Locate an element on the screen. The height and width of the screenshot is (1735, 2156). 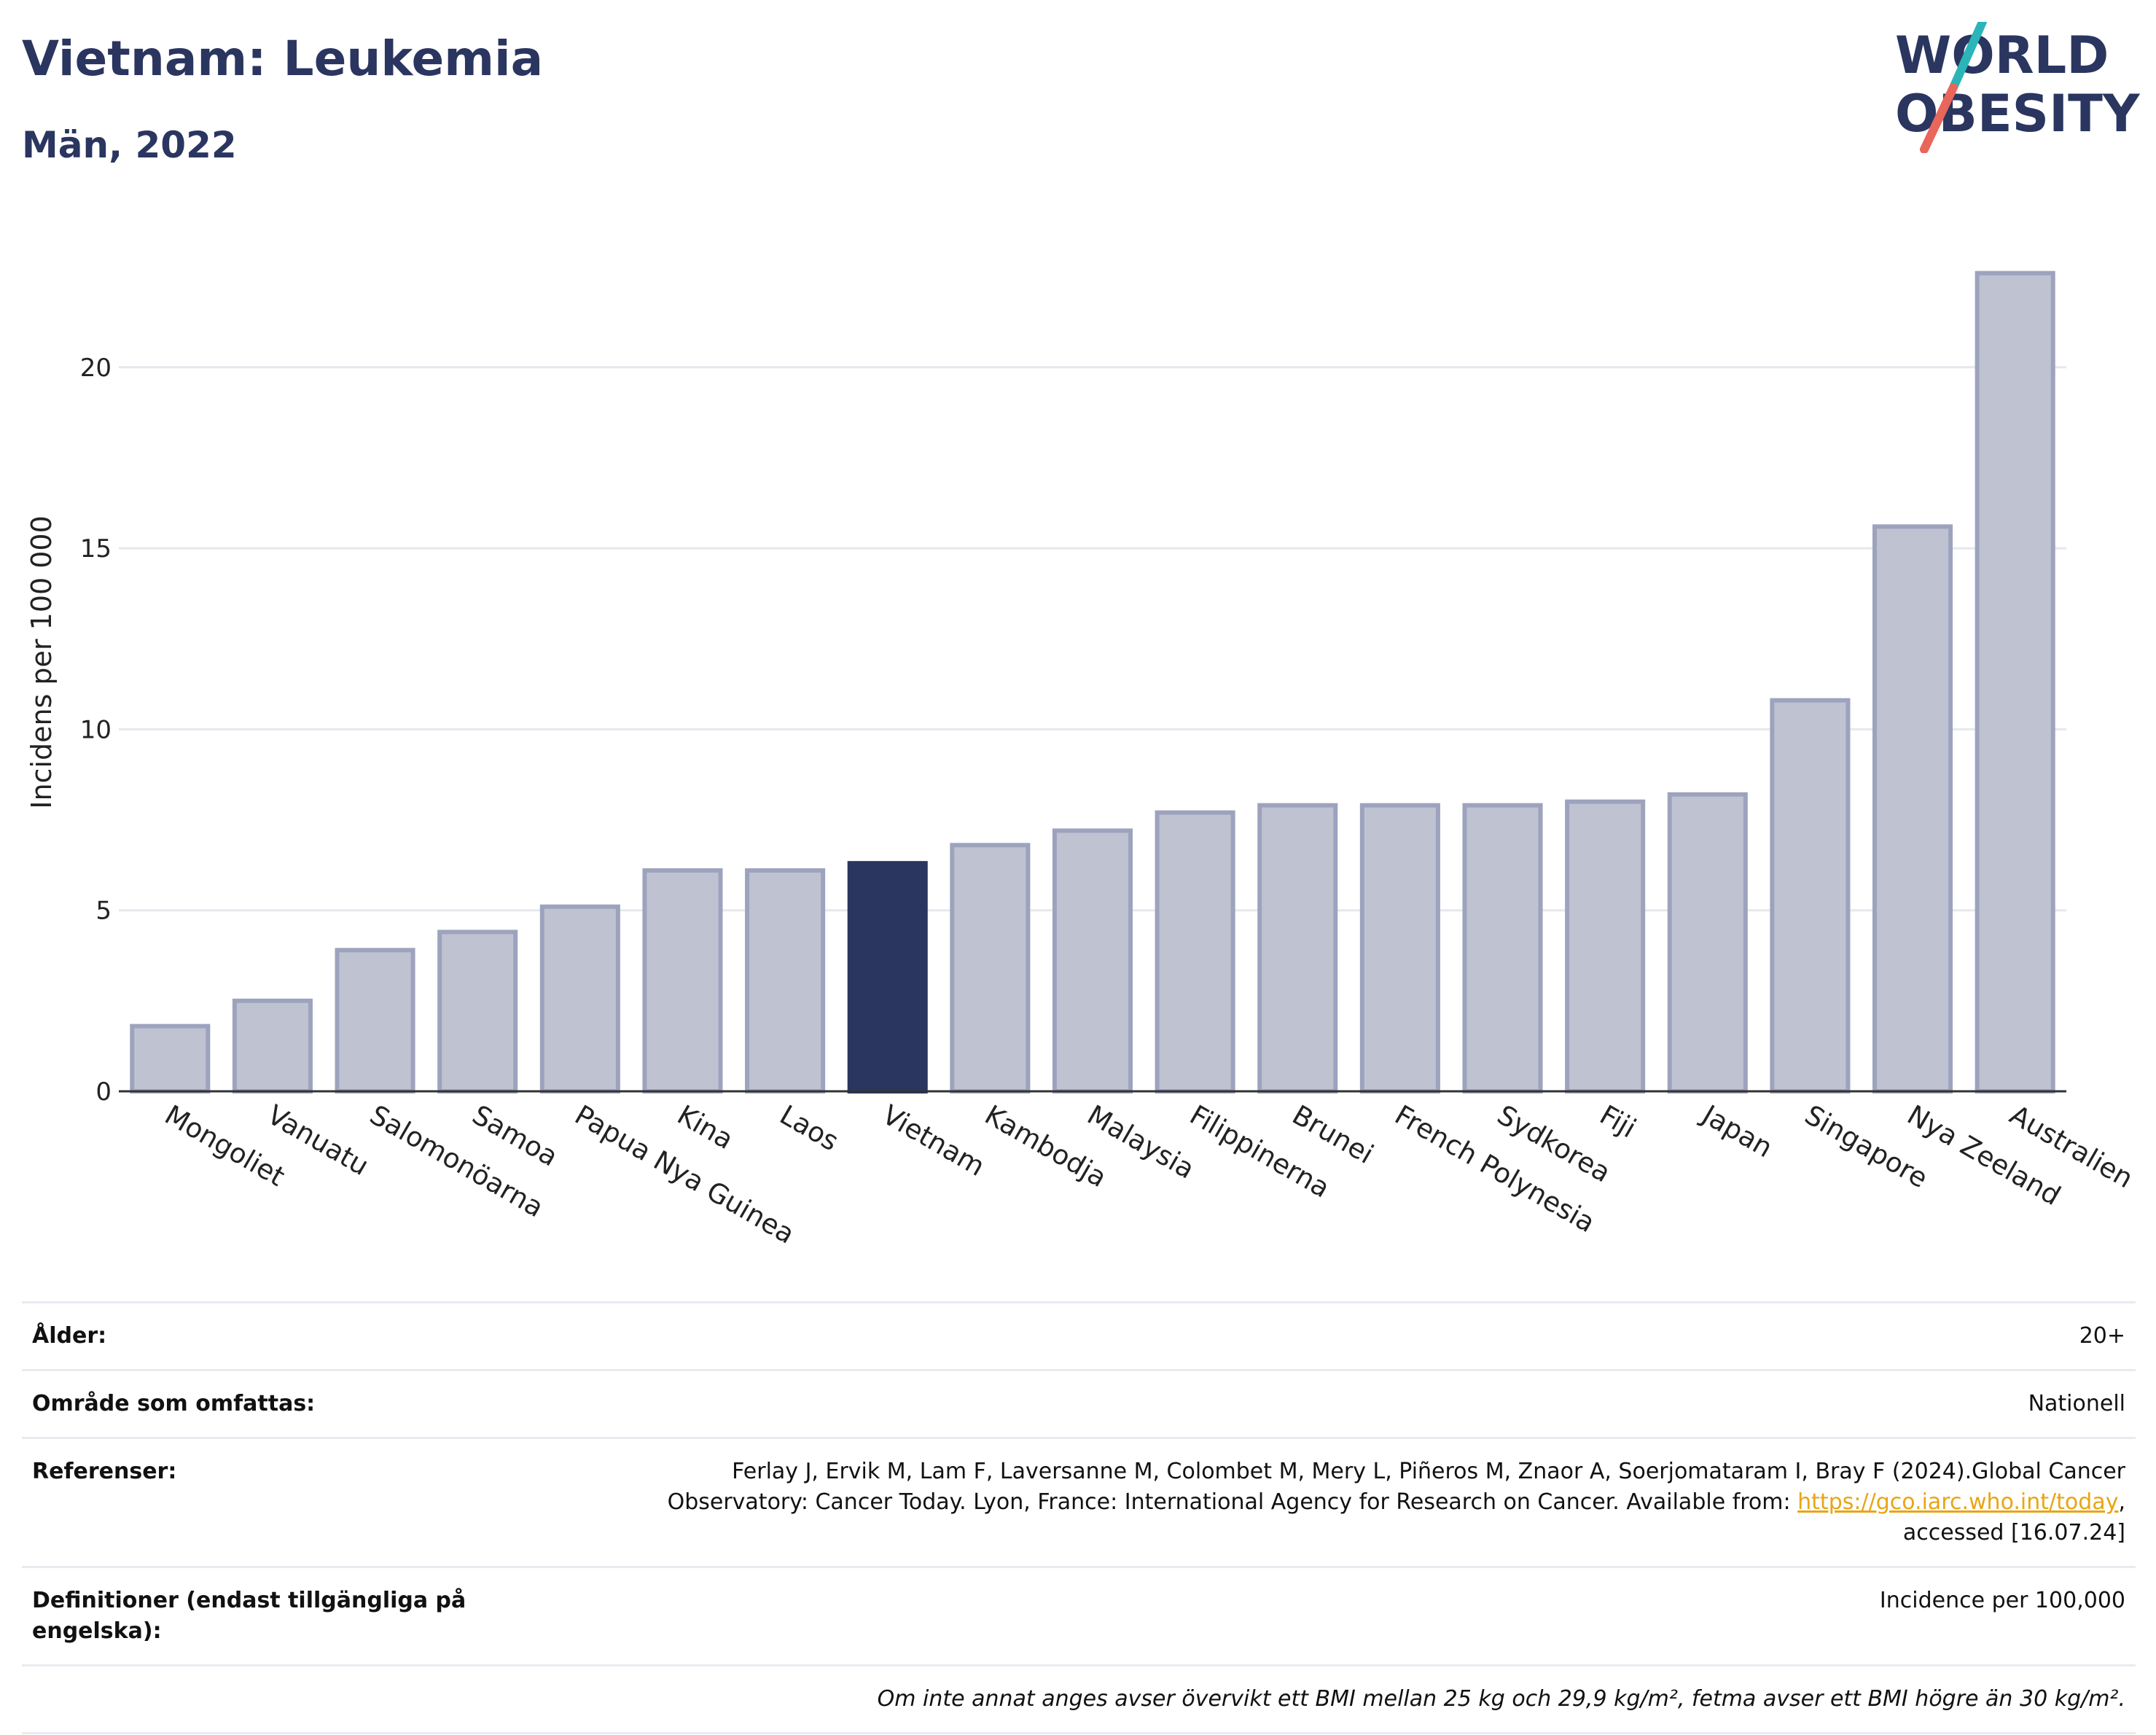
info-row-age: Ålder: 20+ is located at coordinates (1079, 1336).